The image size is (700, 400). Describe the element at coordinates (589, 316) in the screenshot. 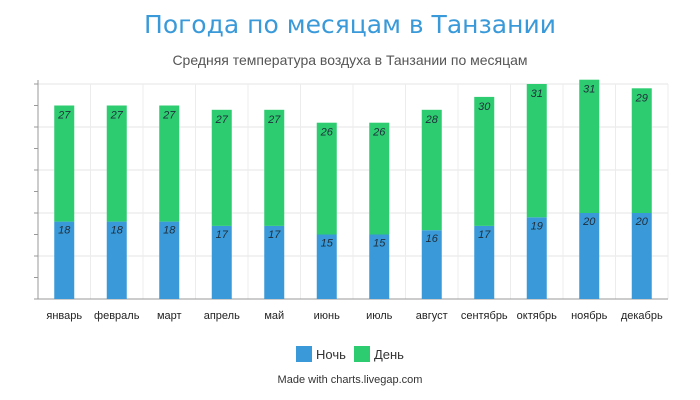

I see `x-tick-label: ноябрь` at that location.